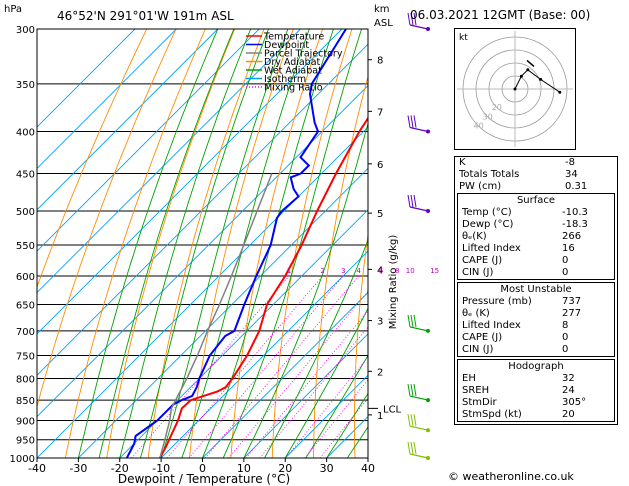  I want to click on index-value: -18.3, so click(575, 224).